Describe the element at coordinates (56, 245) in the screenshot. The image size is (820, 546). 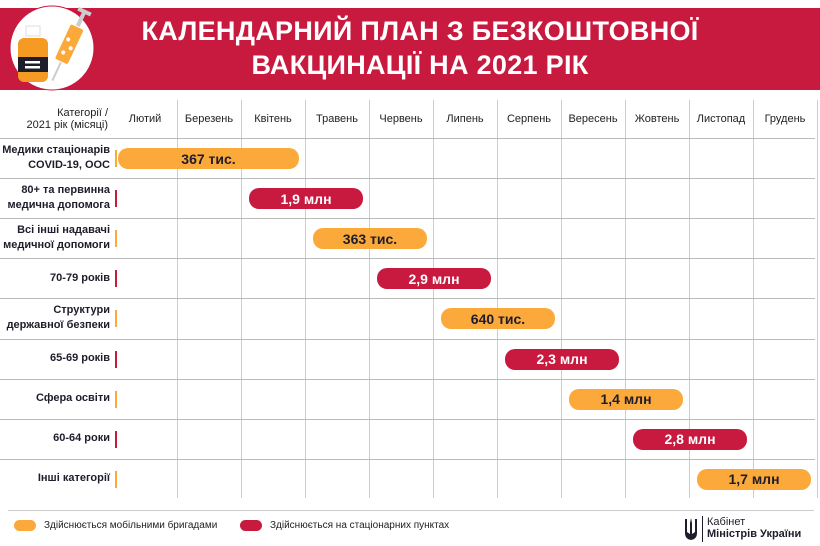
I see `category-label-line2: медичної допомоги` at that location.